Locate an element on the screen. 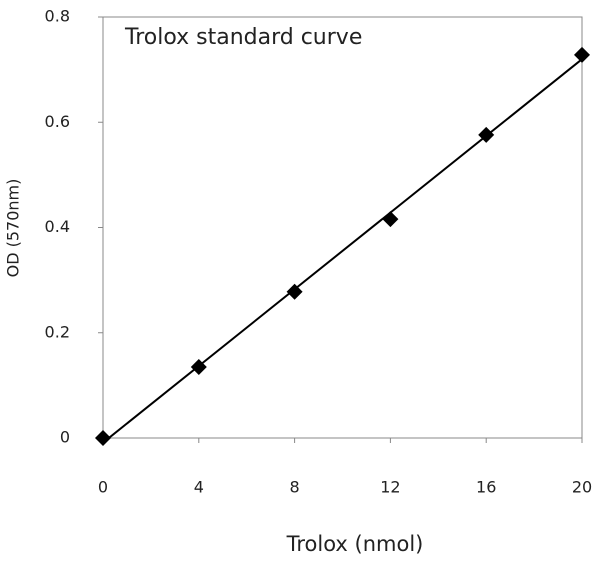 This screenshot has height=565, width=600. x-tick-label: 4 is located at coordinates (199, 487).